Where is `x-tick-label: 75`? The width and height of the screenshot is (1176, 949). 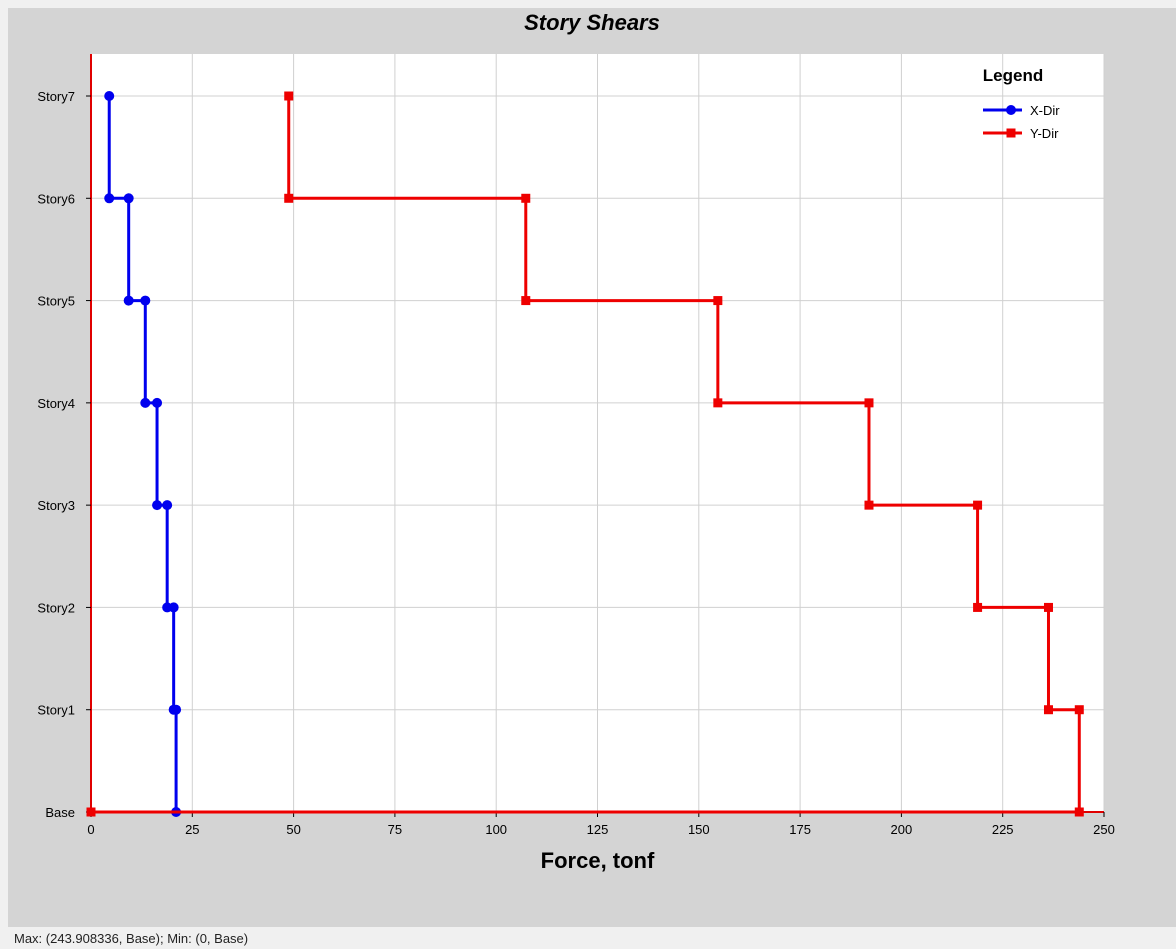 x-tick-label: 75 is located at coordinates (395, 829).